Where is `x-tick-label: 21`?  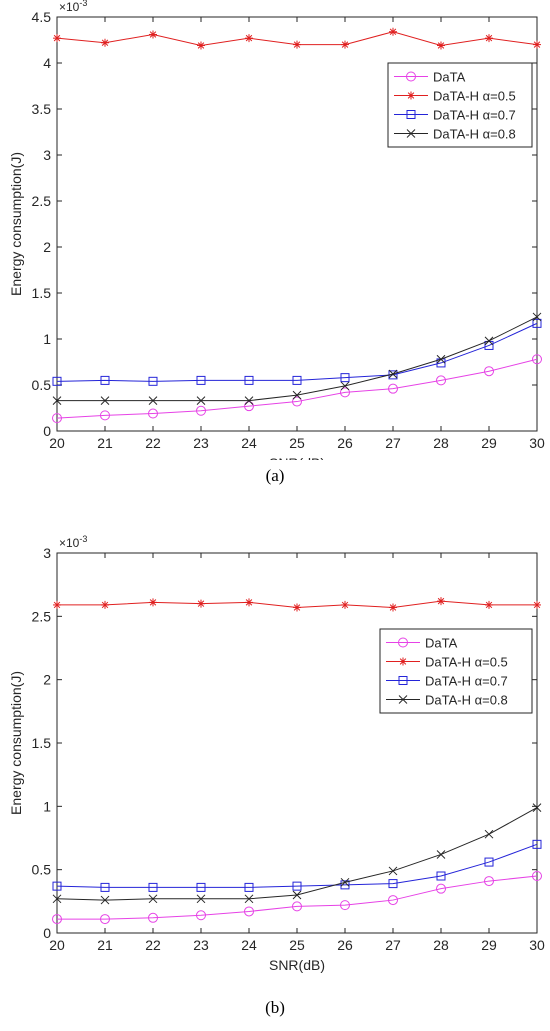
x-tick-label: 21 is located at coordinates (105, 945).